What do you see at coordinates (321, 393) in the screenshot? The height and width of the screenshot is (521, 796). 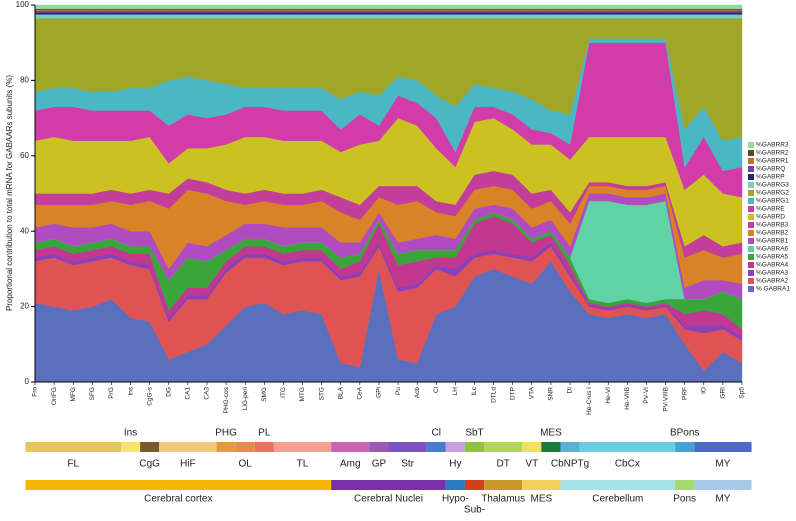 I see `x-tick-label: STG` at bounding box center [321, 393].